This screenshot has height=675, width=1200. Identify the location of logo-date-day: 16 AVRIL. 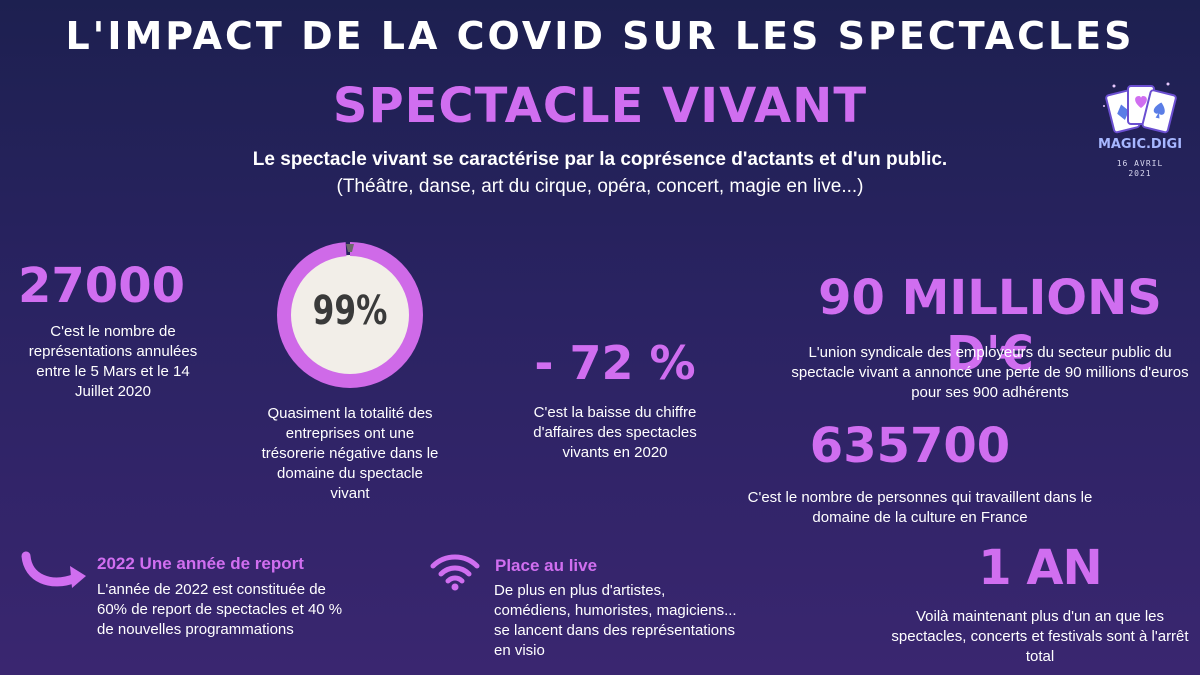
(1140, 163).